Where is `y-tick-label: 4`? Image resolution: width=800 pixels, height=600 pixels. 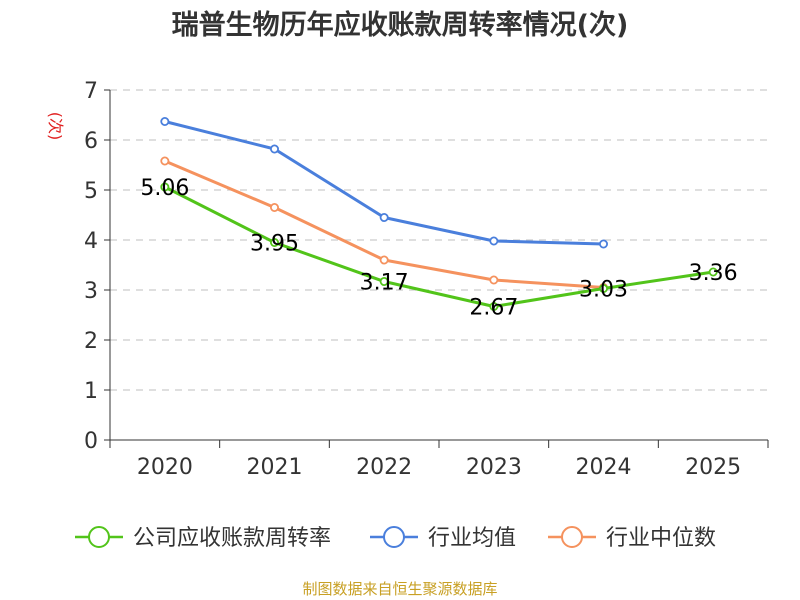 y-tick-label: 4 is located at coordinates (91, 241).